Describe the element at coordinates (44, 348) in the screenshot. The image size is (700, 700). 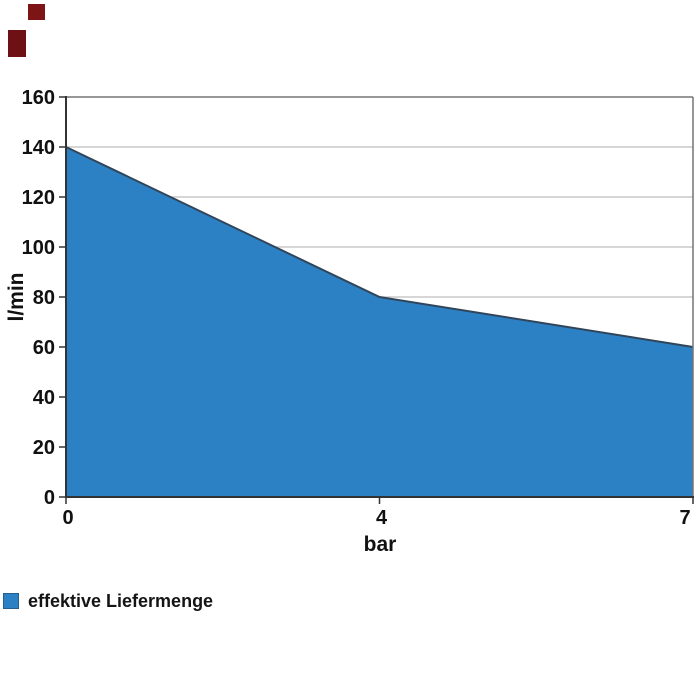
I see `y-tick-label: 60` at that location.